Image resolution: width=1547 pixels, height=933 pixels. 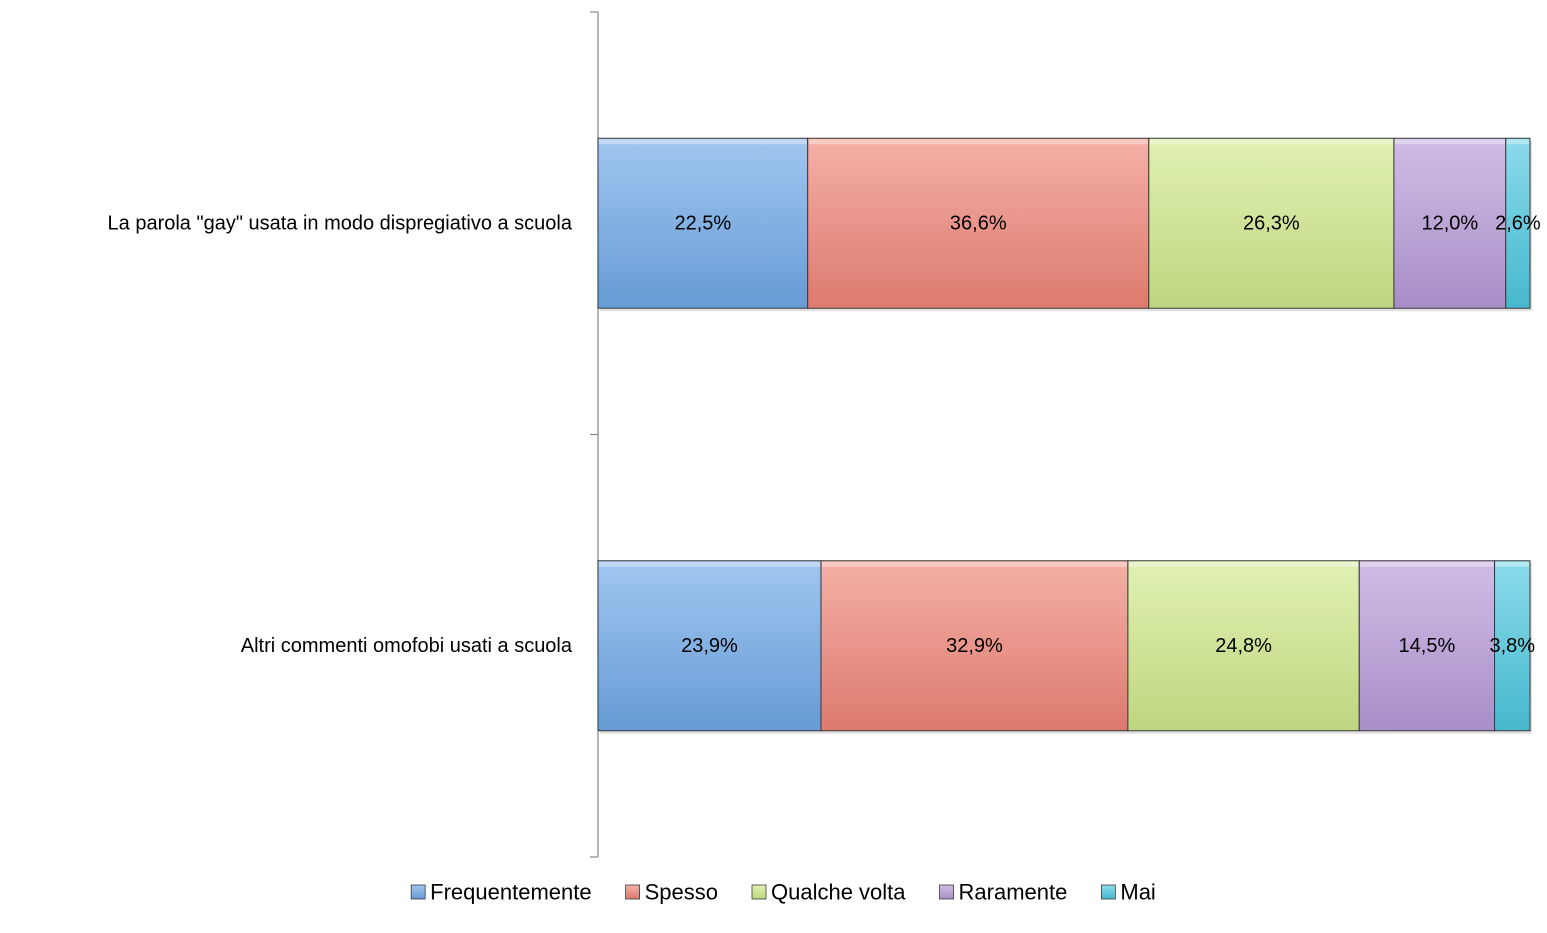 What do you see at coordinates (1013, 892) in the screenshot?
I see `legend-label: Raramente` at bounding box center [1013, 892].